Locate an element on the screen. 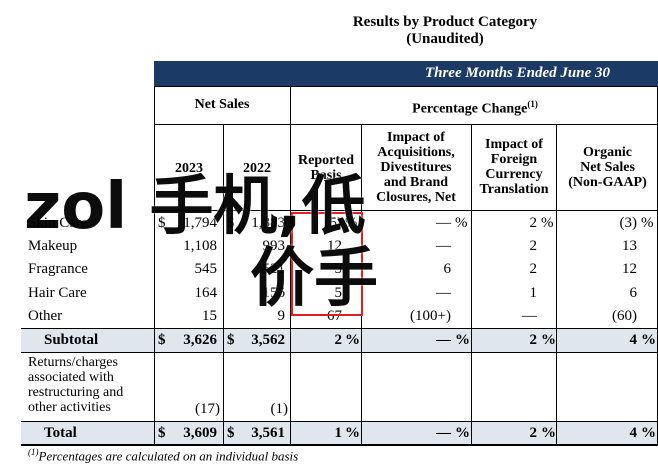 The height and width of the screenshot is (468, 658). net-sales-2022: 993 is located at coordinates (274, 246).